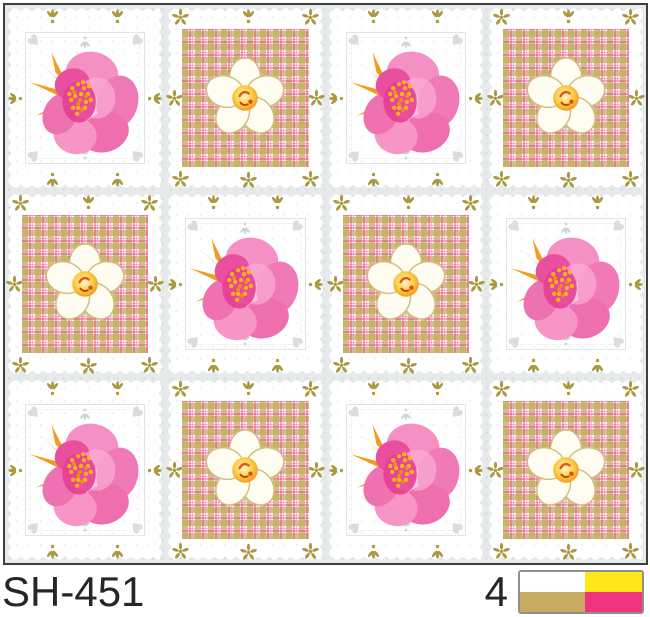 This screenshot has height=617, width=650. Describe the element at coordinates (613, 582) in the screenshot. I see `swatch-color-yellow` at that location.